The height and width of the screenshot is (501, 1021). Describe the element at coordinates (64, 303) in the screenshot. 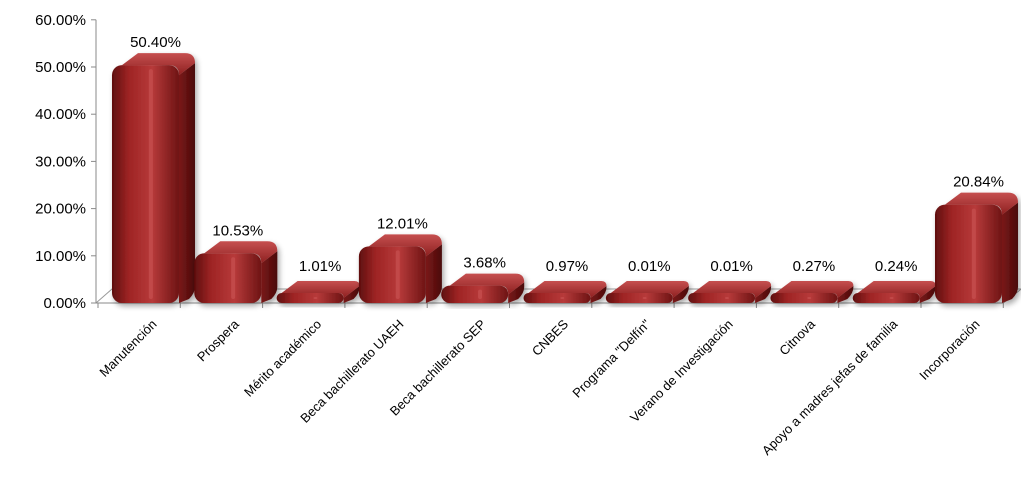

I see `y-tick-label: 0.00%` at that location.